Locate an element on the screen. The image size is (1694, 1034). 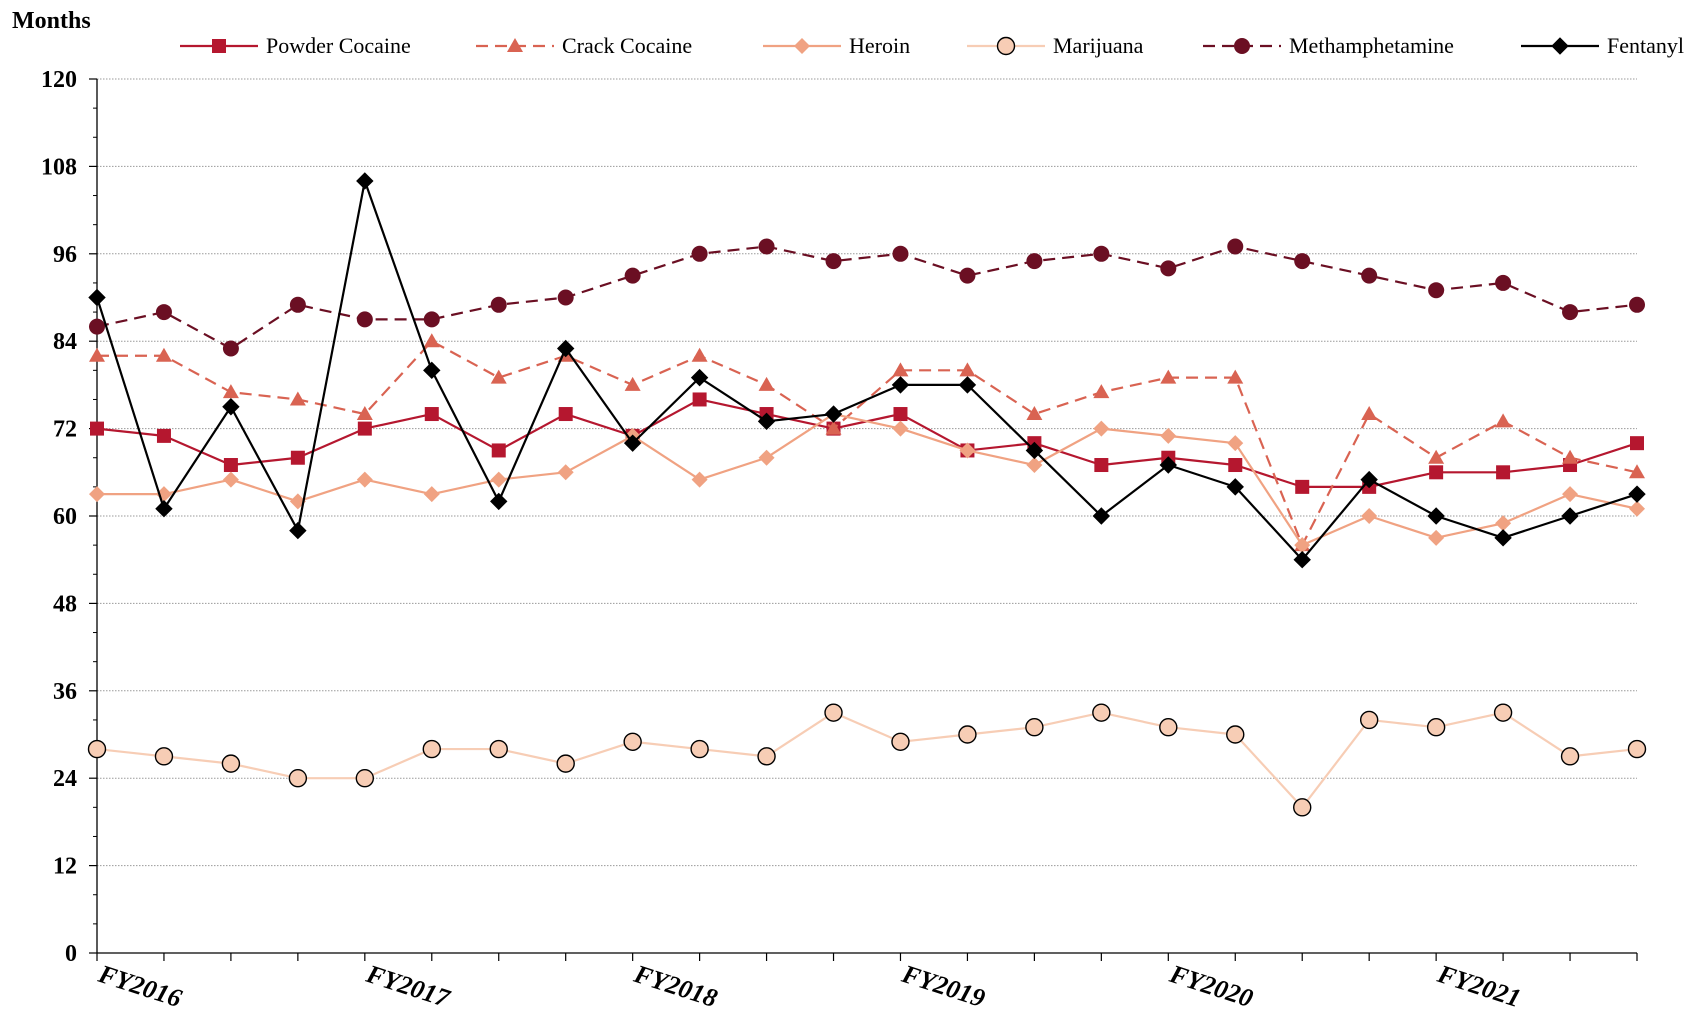
y-tick-label: 0 is located at coordinates (71, 954).